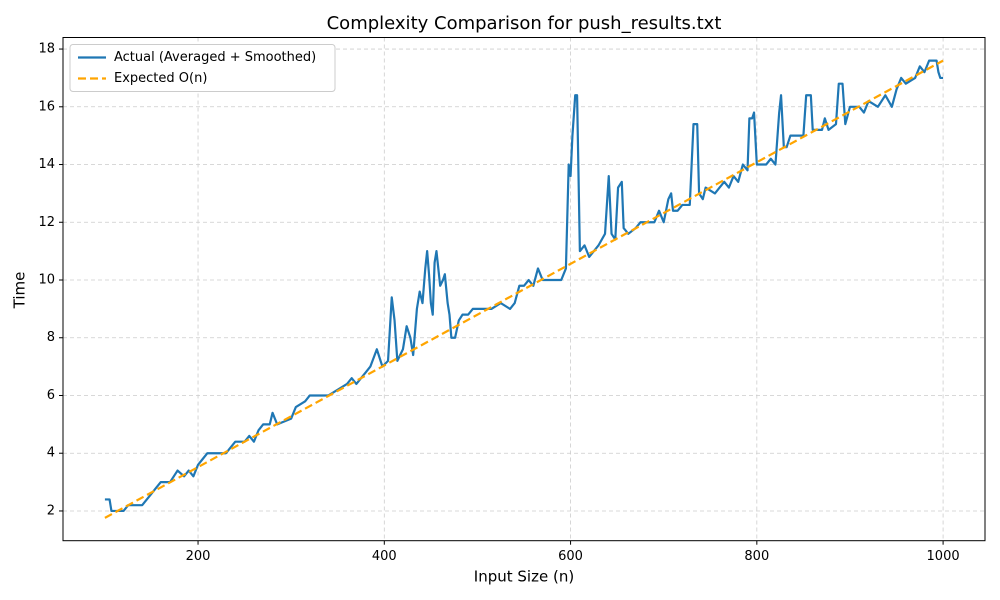 The width and height of the screenshot is (1000, 600). Describe the element at coordinates (756, 556) in the screenshot. I see `x-tick-label: 800` at that location.